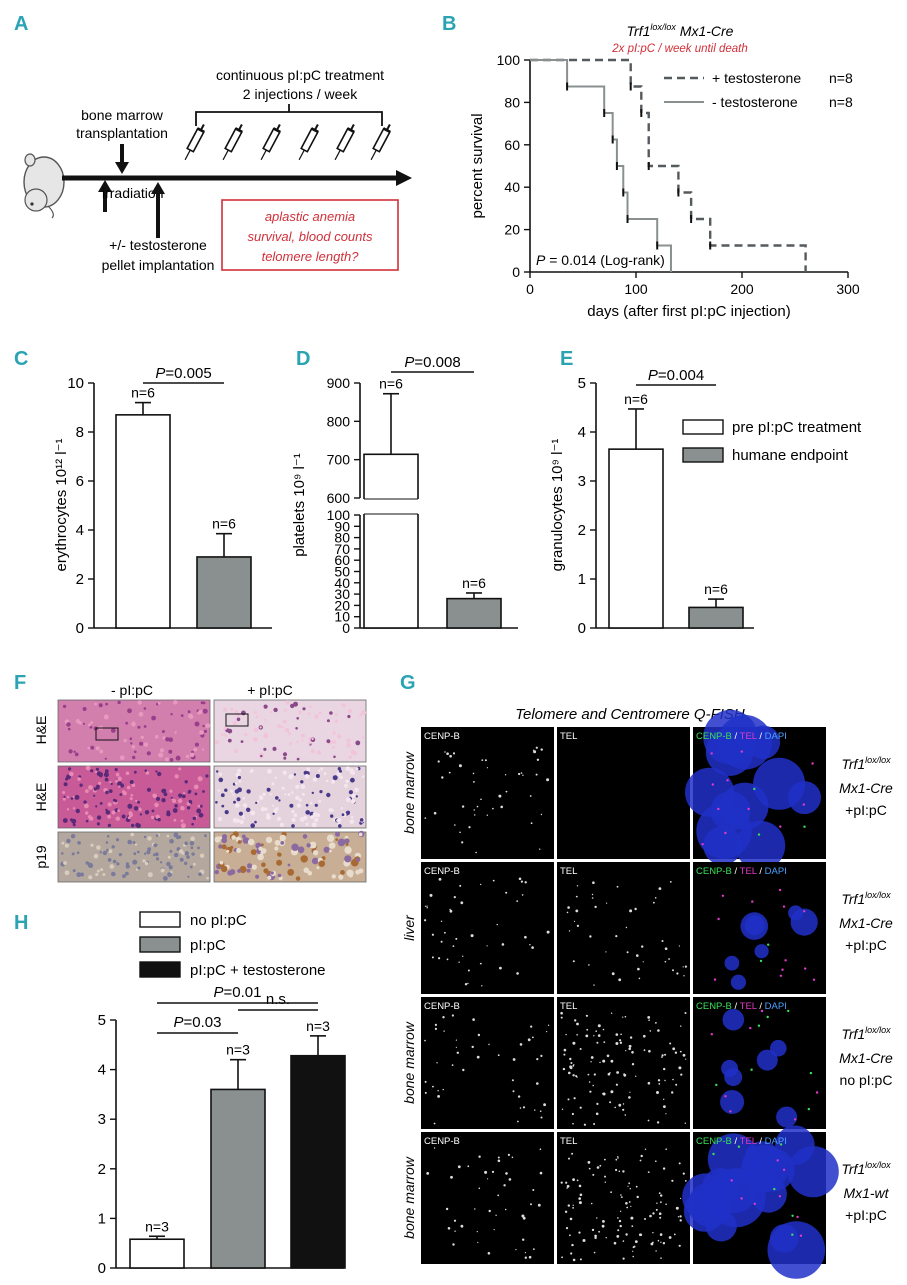 Image resolution: width=907 pixels, height=1285 pixels. I want to click on y-tick-label: 6, so click(80, 481).